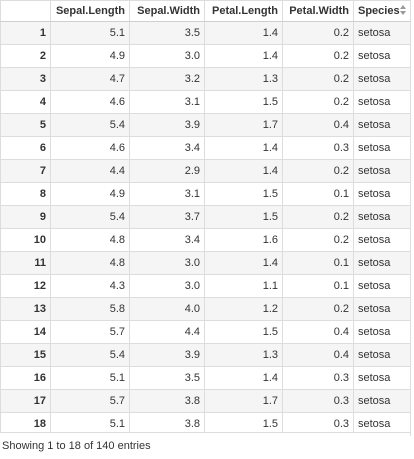 The width and height of the screenshot is (414, 459). I want to click on table-row: 8 4.9 3.1 1.5 0.1 setosa, so click(205, 194).